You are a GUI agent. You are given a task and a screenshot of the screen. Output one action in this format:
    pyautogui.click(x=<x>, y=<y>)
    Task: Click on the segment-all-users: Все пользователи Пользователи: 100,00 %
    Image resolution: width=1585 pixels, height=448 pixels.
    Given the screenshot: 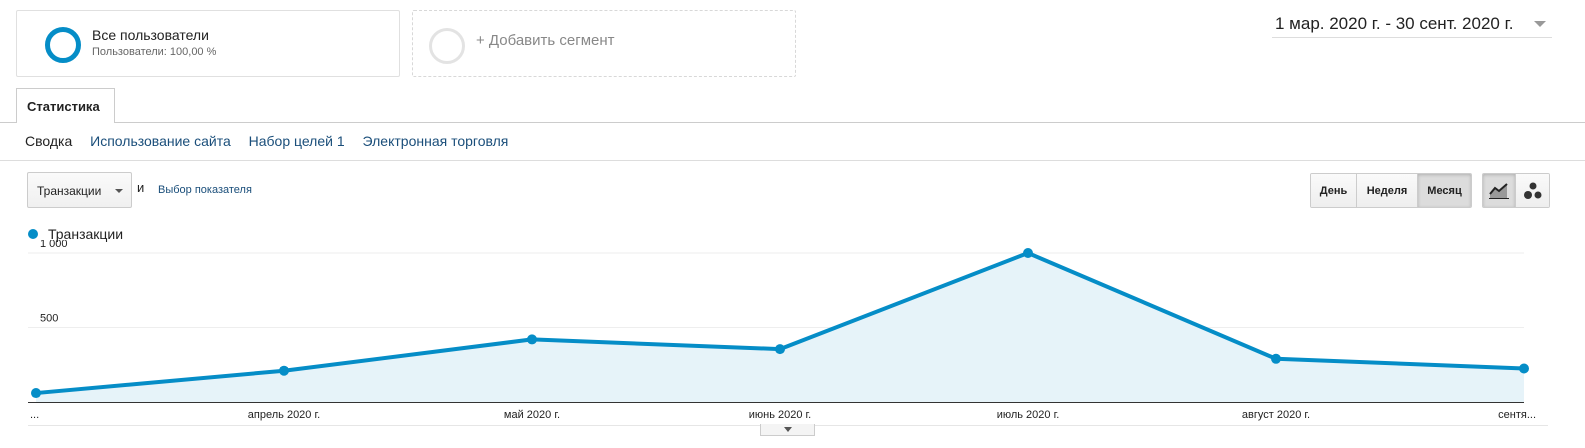 What is the action you would take?
    pyautogui.click(x=208, y=43)
    